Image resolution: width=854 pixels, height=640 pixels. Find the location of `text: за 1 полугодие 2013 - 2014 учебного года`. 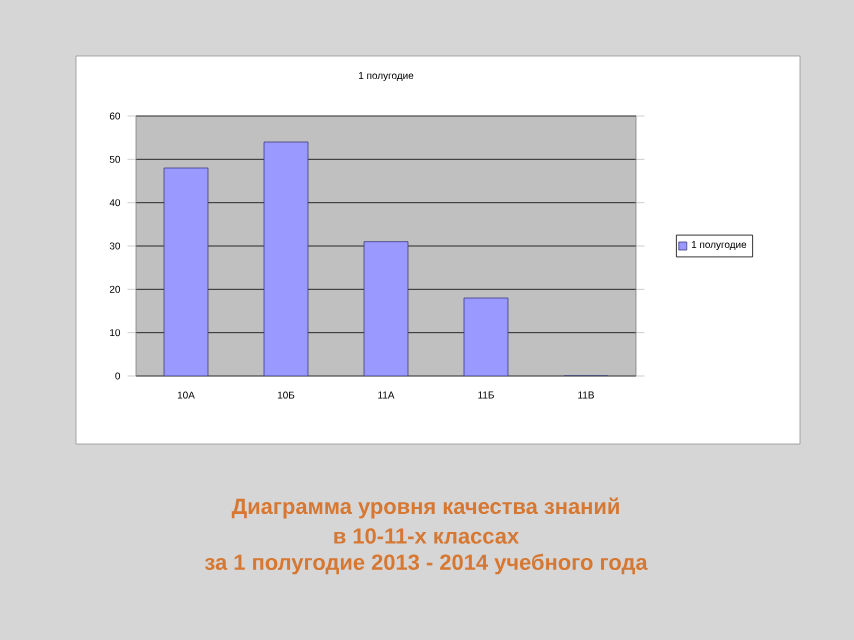

text: за 1 полугодие 2013 - 2014 учебного года is located at coordinates (426, 564).